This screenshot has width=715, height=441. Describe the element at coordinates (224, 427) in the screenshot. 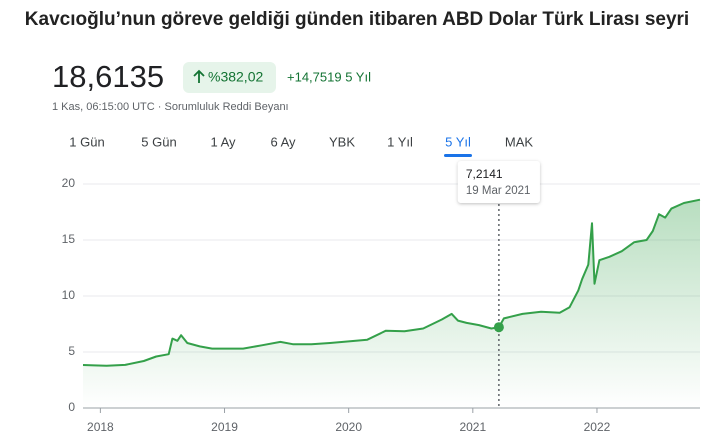

I see `x-tick-label: 2019` at that location.